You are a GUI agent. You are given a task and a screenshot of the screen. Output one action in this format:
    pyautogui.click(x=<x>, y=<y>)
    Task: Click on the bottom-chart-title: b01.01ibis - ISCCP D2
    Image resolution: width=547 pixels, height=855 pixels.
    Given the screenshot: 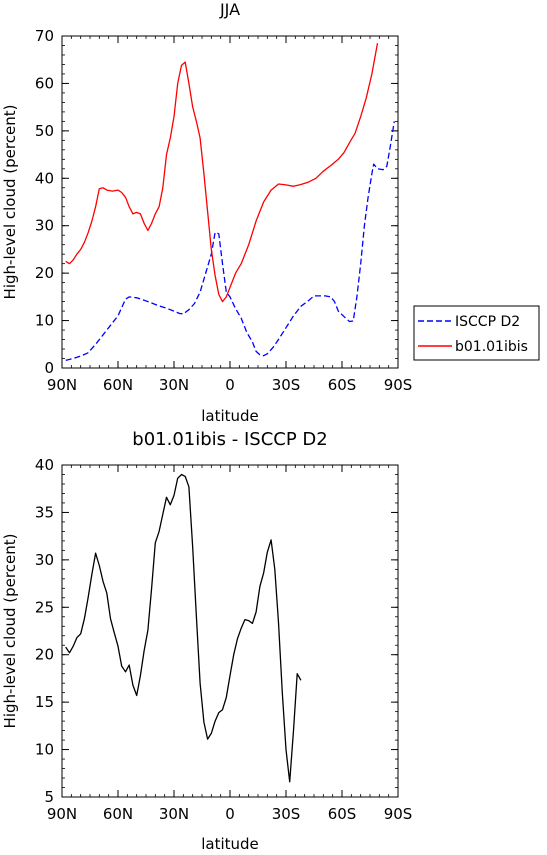 What is the action you would take?
    pyautogui.click(x=229, y=439)
    